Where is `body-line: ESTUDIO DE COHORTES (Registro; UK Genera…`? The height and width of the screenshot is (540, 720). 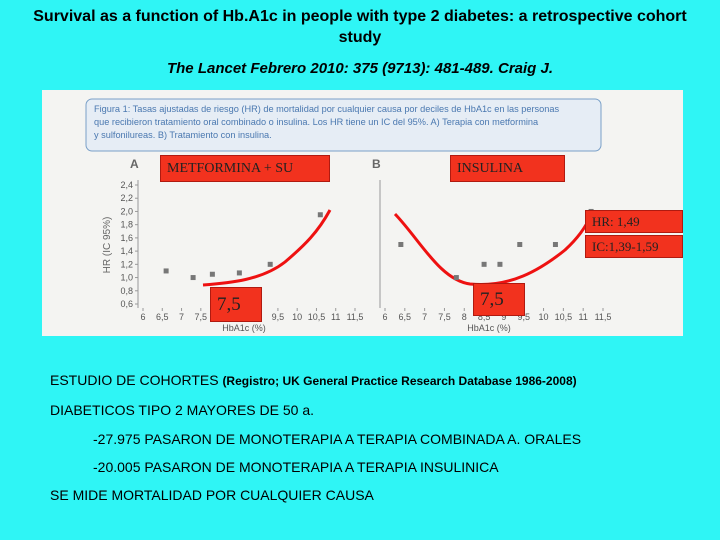 body-line: ESTUDIO DE COHORTES (Registro; UK Genera… is located at coordinates (313, 380).